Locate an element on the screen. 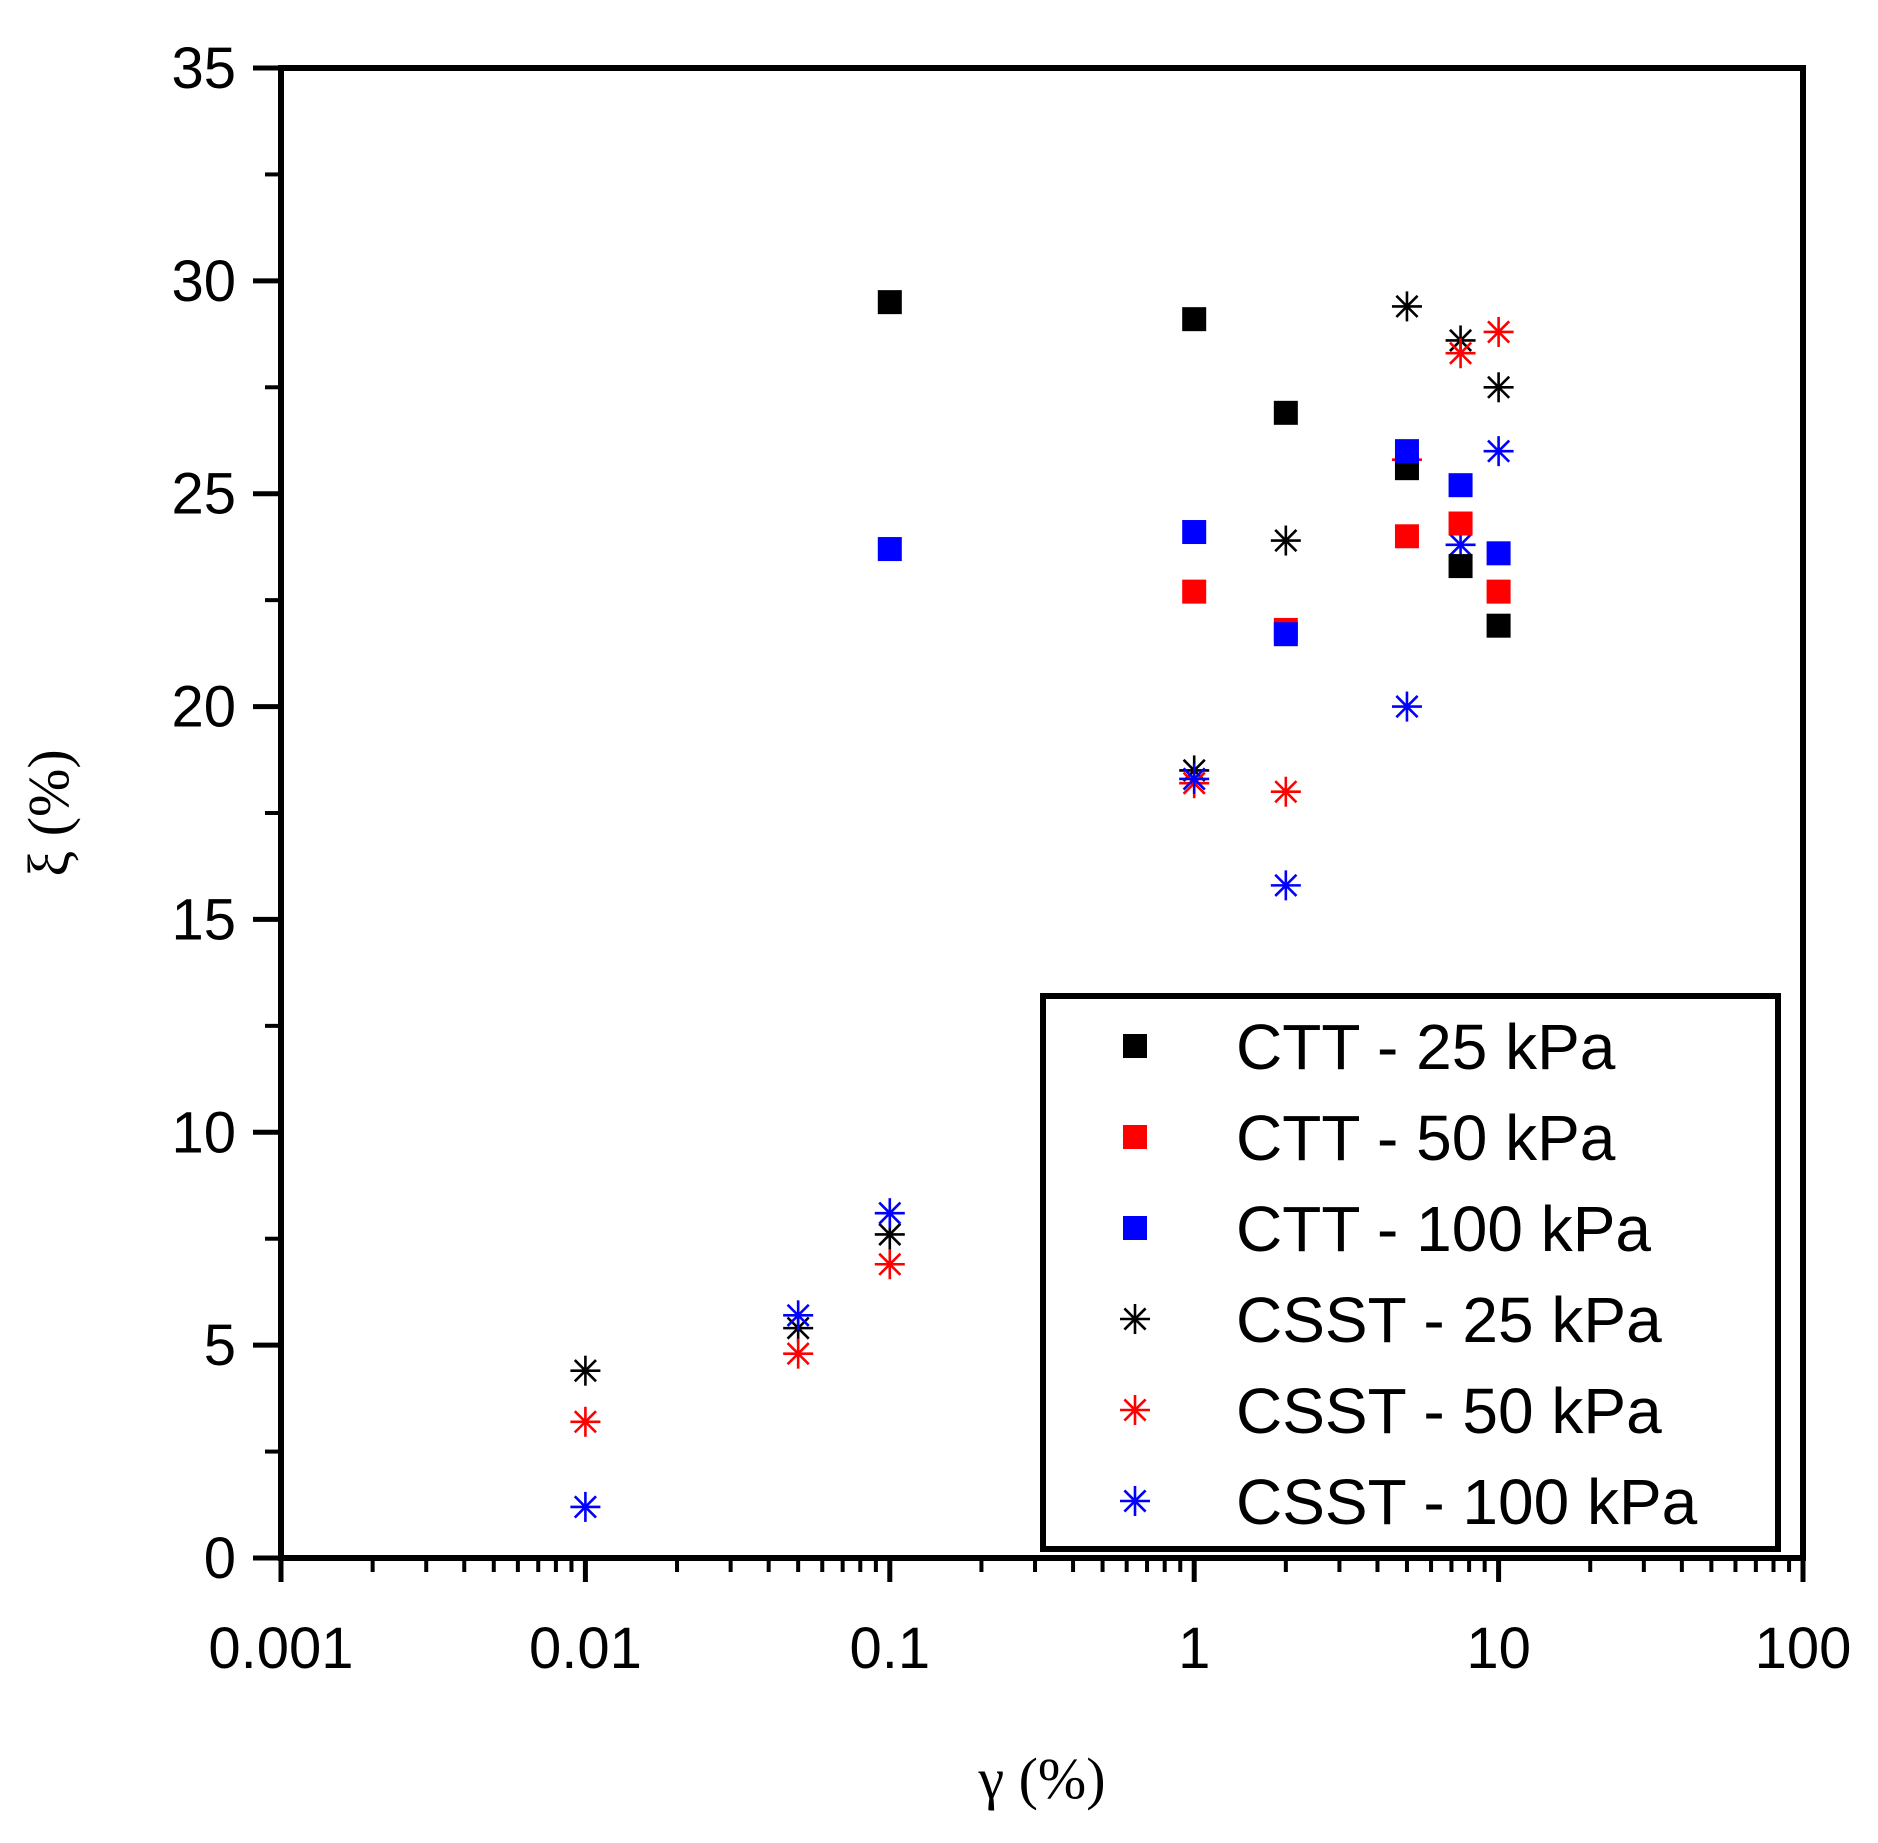  x-tick-label: 0.01 is located at coordinates (585, 1648).